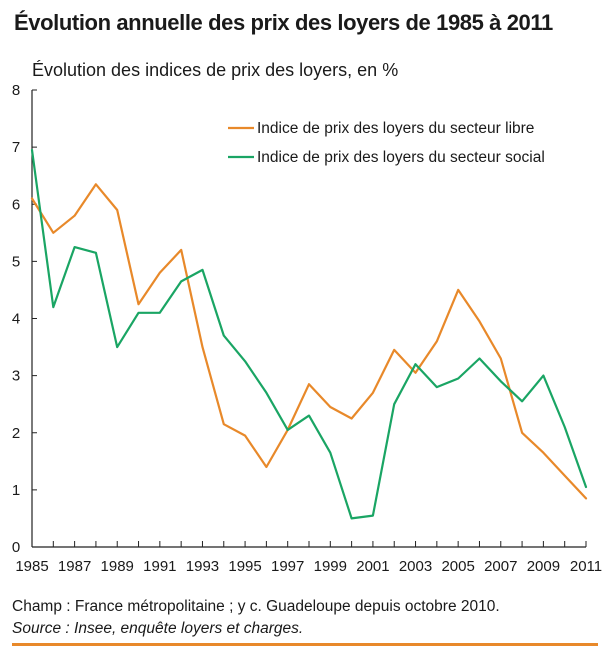  Describe the element at coordinates (330, 566) in the screenshot. I see `x-tick-label: 1999` at that location.